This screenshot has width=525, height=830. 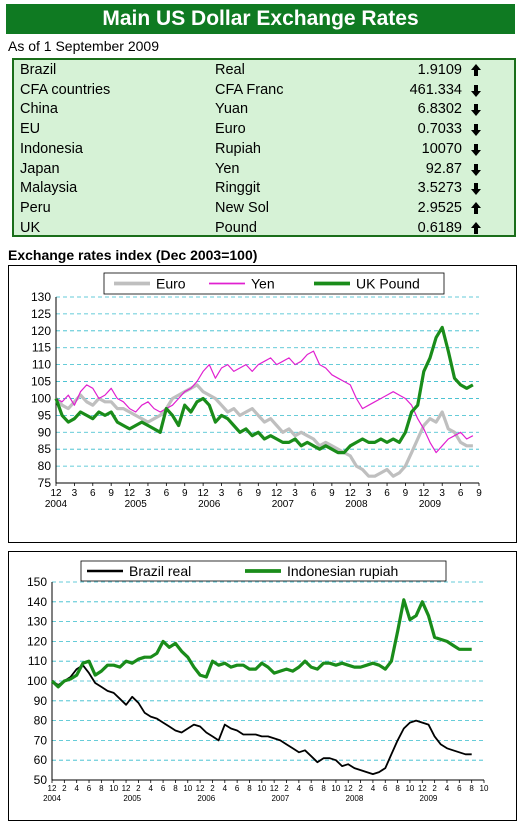 I want to click on rate-row: EU Euro 0.7033, so click(x=264, y=130).